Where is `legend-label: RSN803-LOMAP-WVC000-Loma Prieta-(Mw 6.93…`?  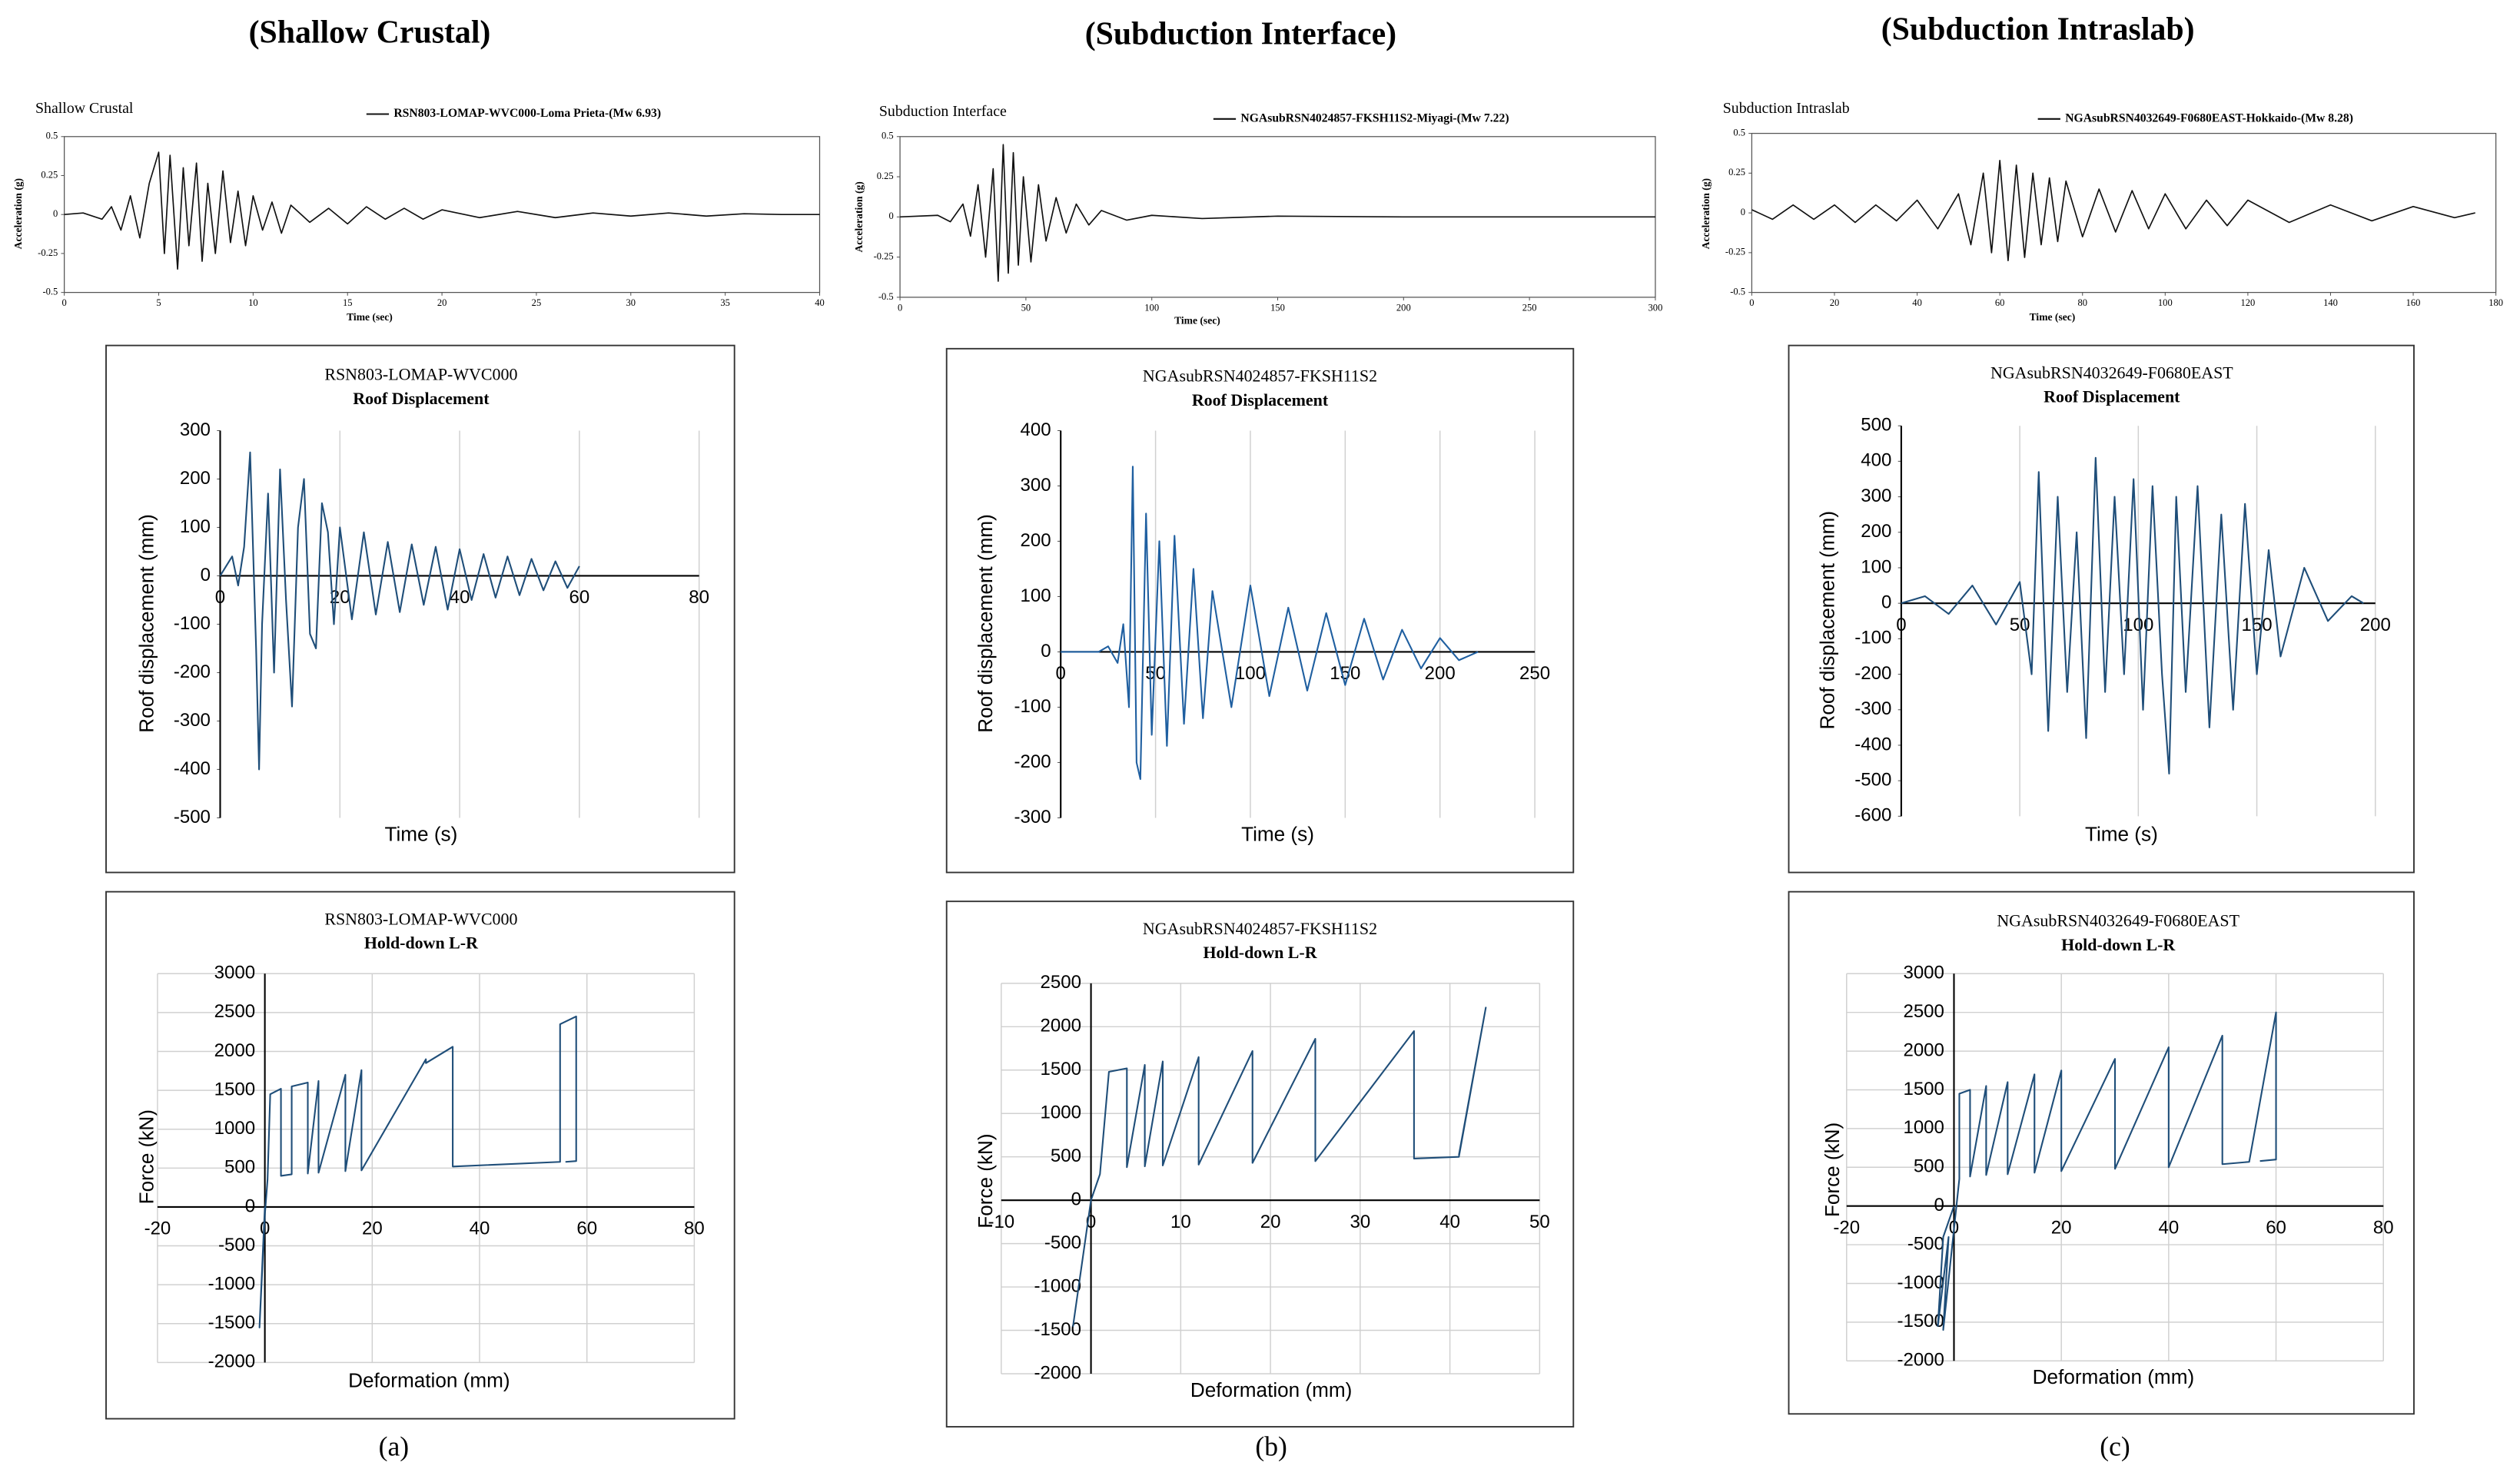 legend-label: RSN803-LOMAP-WVC000-Loma Prieta-(Mw 6.93… is located at coordinates (527, 113).